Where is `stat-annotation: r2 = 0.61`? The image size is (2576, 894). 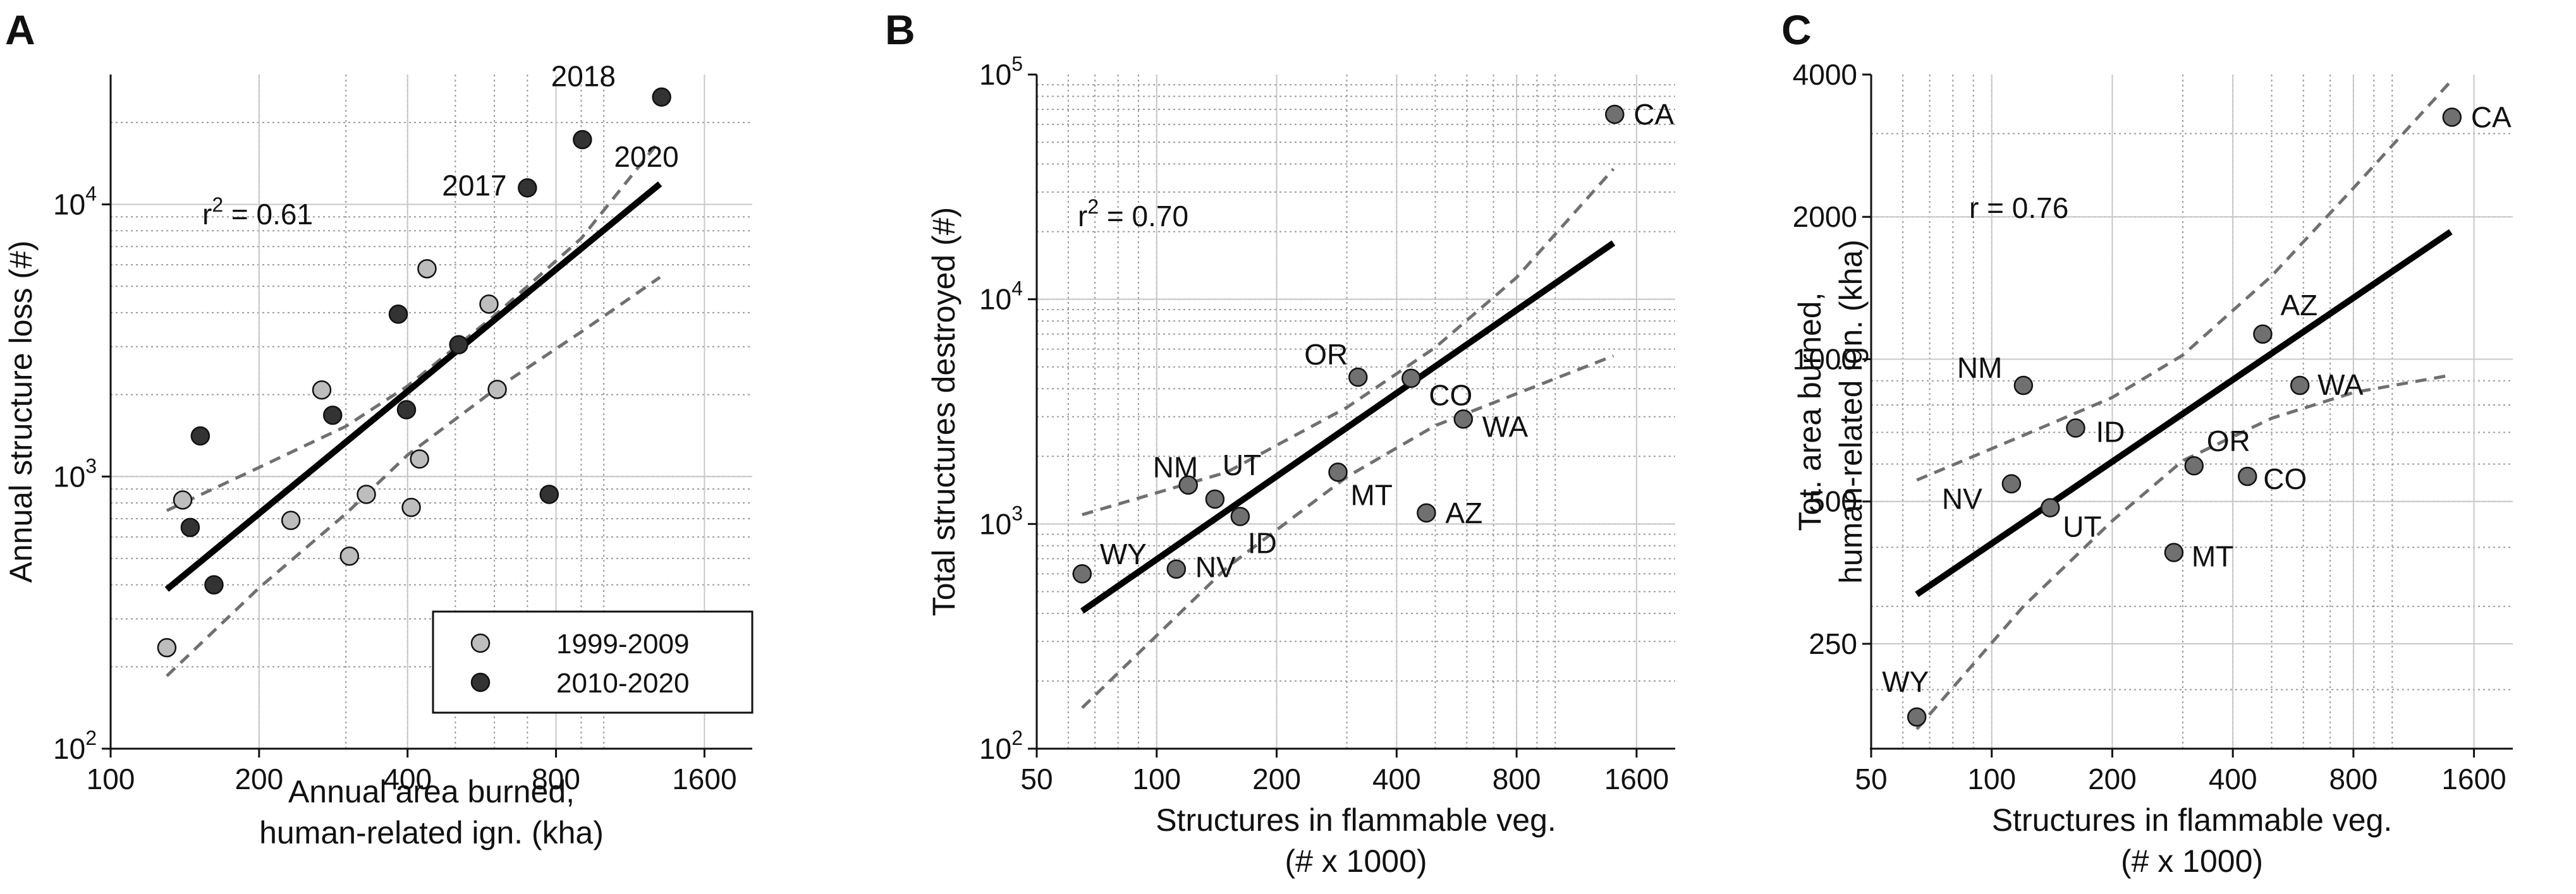 stat-annotation: r2 = 0.61 is located at coordinates (257, 212).